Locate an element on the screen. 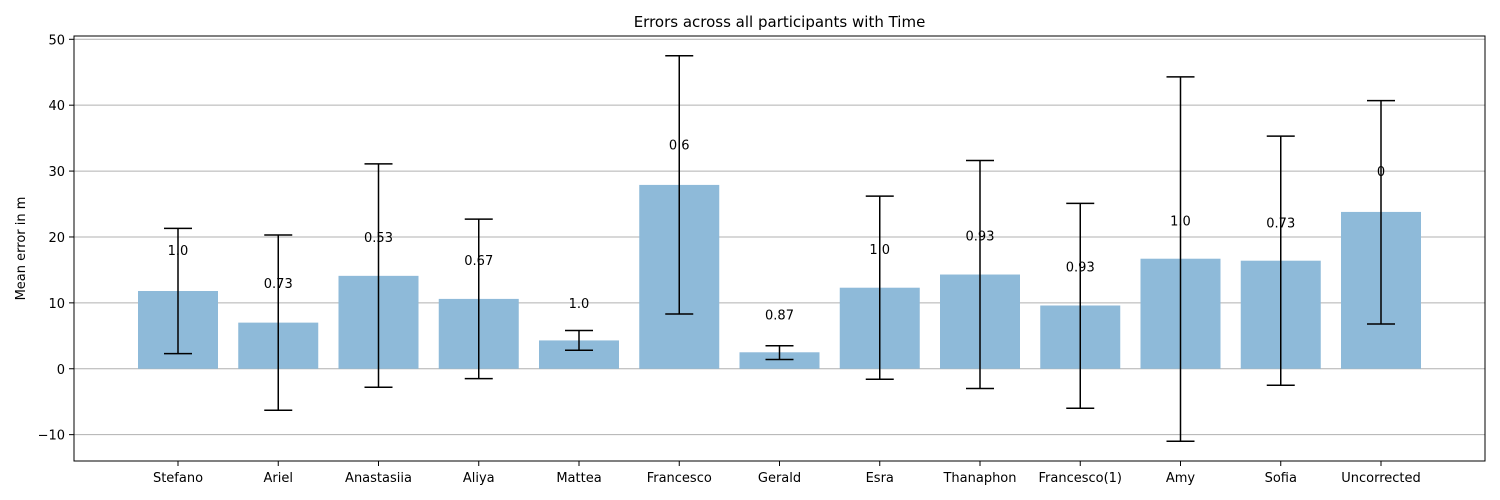 The image size is (1500, 500). x-tick-label: Ariel is located at coordinates (278, 478).